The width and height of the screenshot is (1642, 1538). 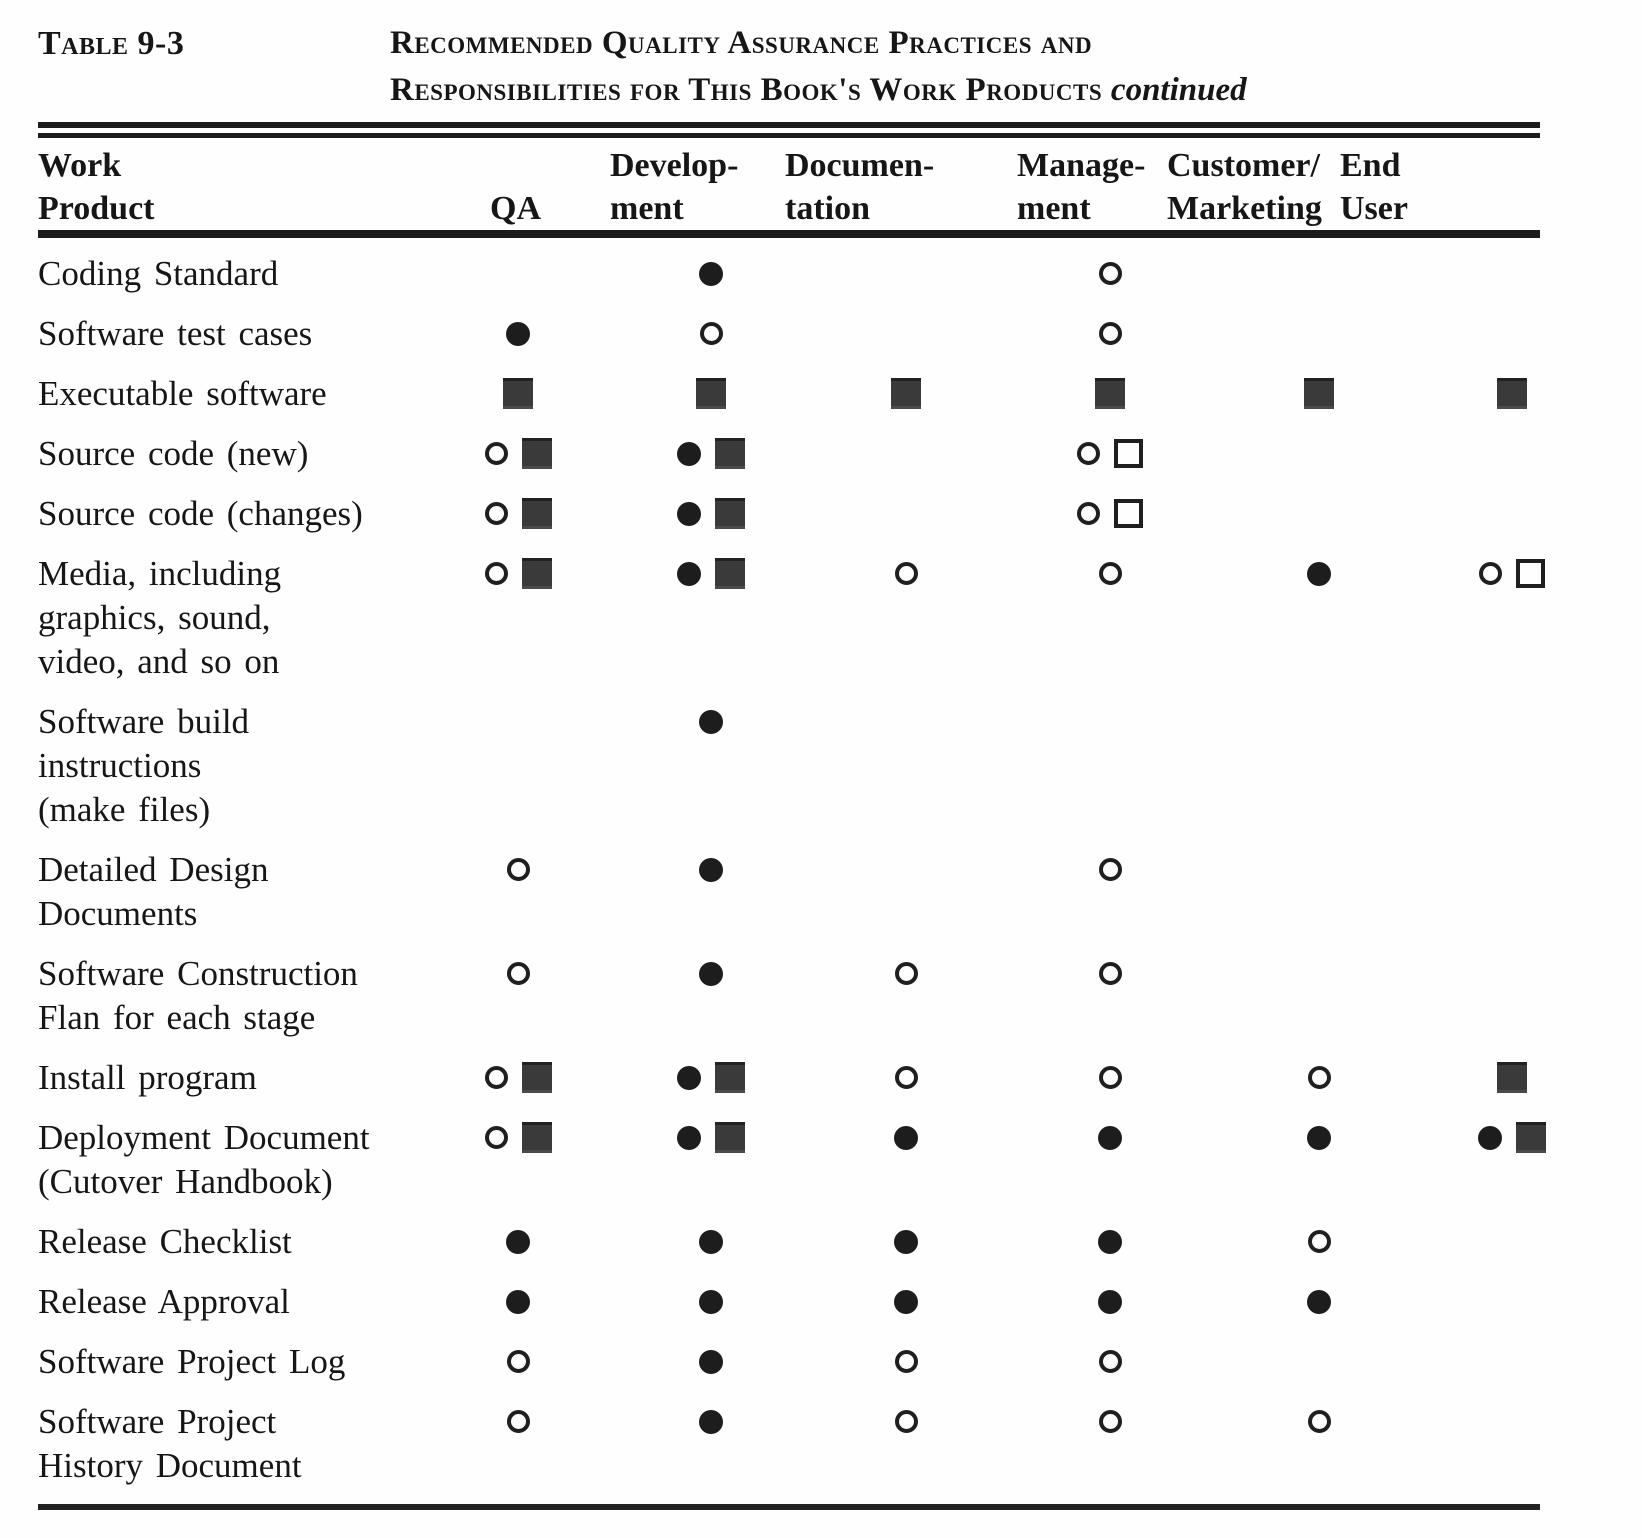 I want to click on work-product-label: Deployment Document (Cutover Handbook), so click(x=223, y=1160).